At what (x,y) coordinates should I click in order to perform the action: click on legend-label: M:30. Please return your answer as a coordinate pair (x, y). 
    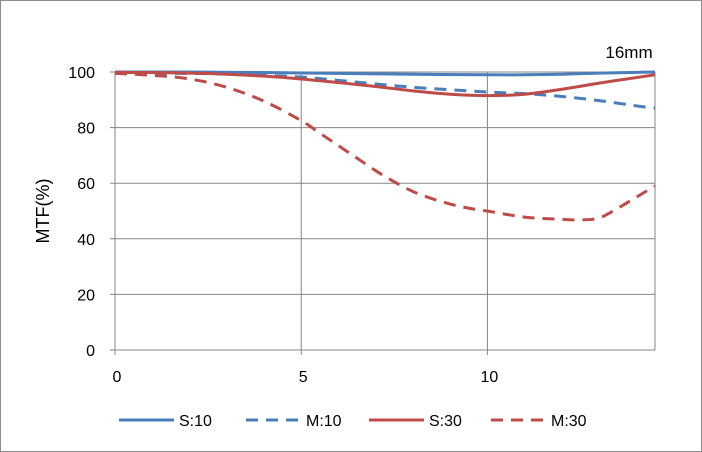
    Looking at the image, I should click on (569, 421).